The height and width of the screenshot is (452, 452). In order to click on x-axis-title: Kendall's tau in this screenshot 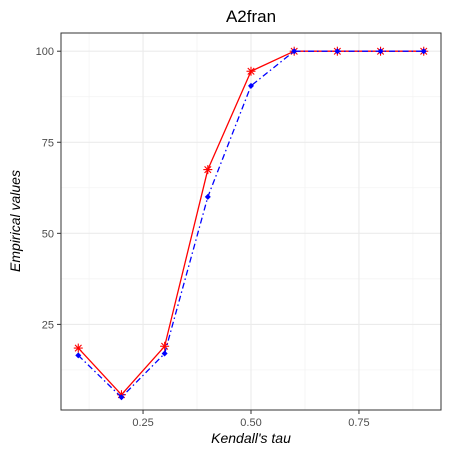, I will do `click(251, 438)`.